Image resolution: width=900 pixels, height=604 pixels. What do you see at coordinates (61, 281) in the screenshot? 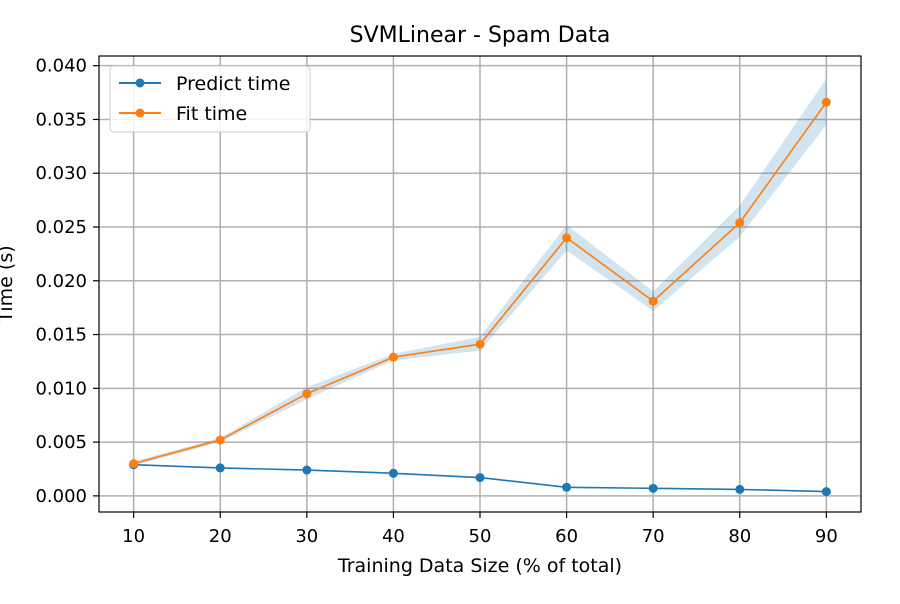
I see `y-tick-label: 0.020` at bounding box center [61, 281].